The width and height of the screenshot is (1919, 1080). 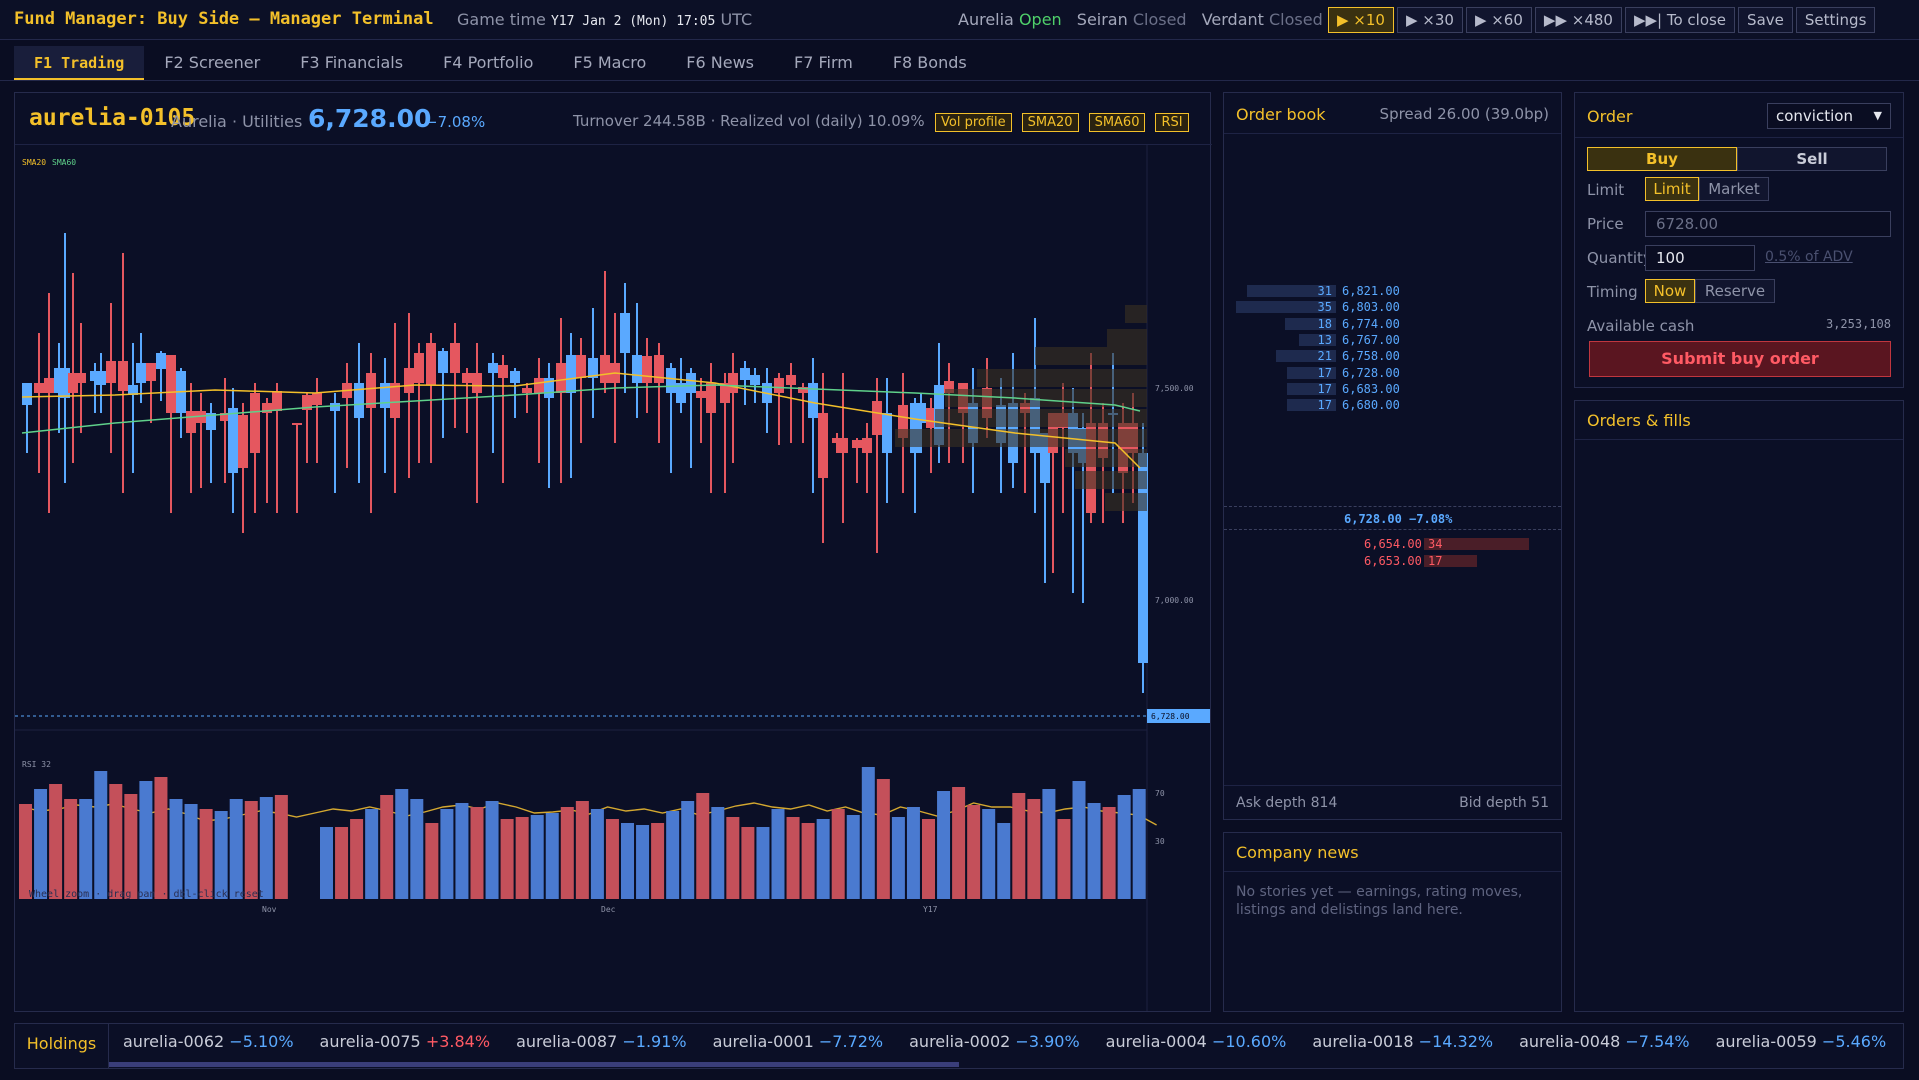 What do you see at coordinates (720, 62) in the screenshot?
I see `tab-news: F6 News` at bounding box center [720, 62].